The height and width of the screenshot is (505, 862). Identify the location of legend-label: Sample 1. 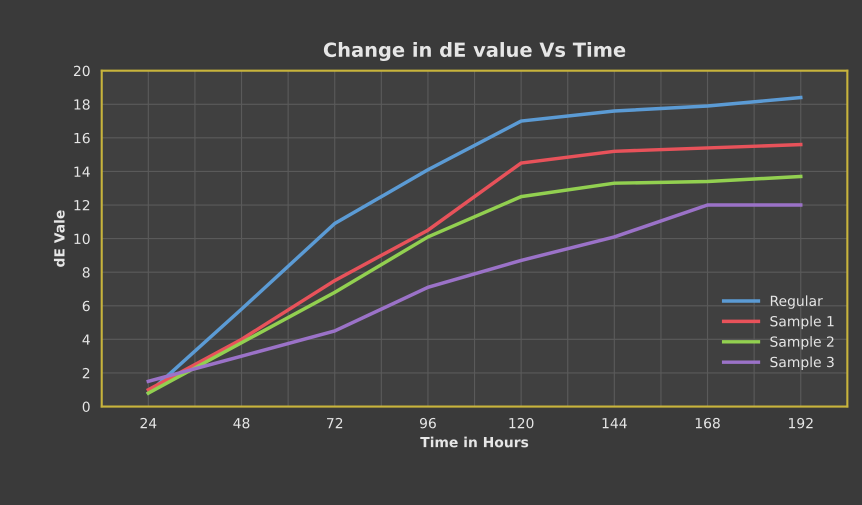
(802, 323).